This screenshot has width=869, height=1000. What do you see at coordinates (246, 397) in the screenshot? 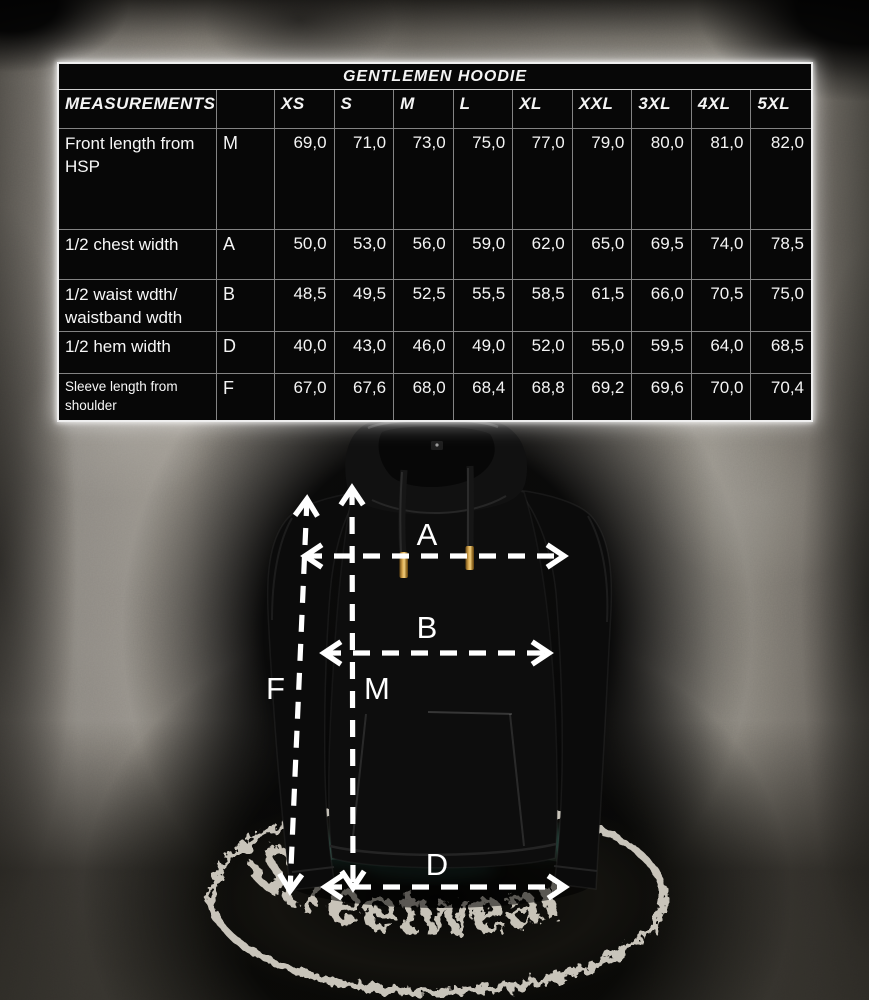
I see `measurement-letter: F` at bounding box center [246, 397].